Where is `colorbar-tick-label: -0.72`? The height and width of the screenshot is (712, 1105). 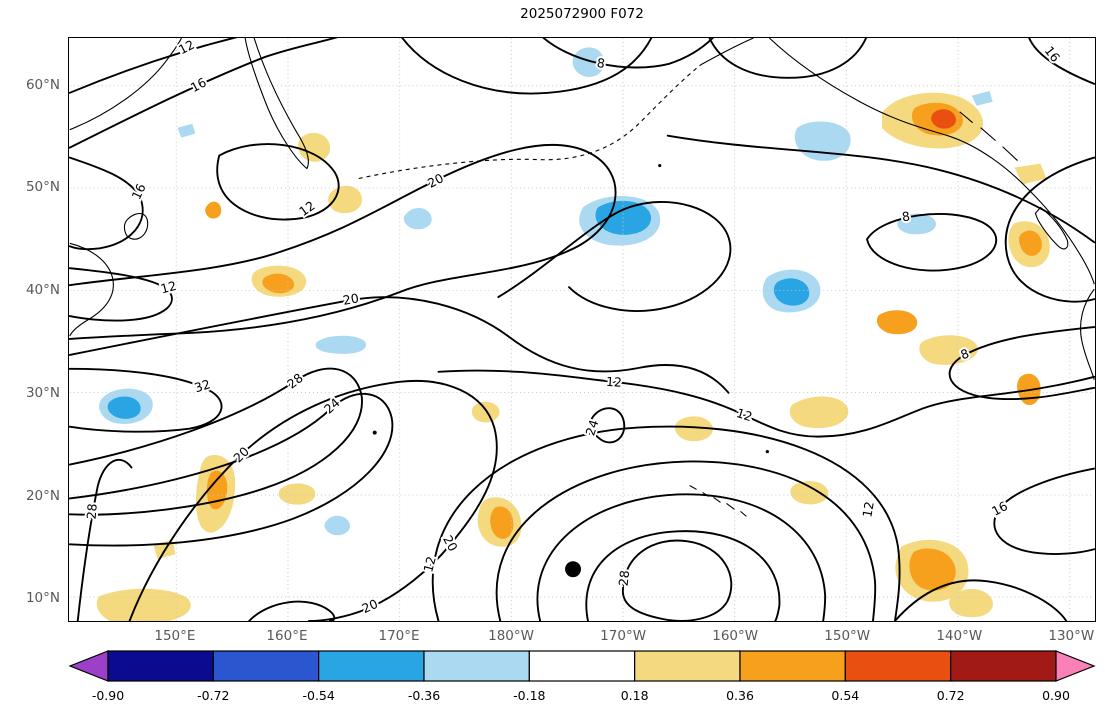 colorbar-tick-label: -0.72 is located at coordinates (213, 695).